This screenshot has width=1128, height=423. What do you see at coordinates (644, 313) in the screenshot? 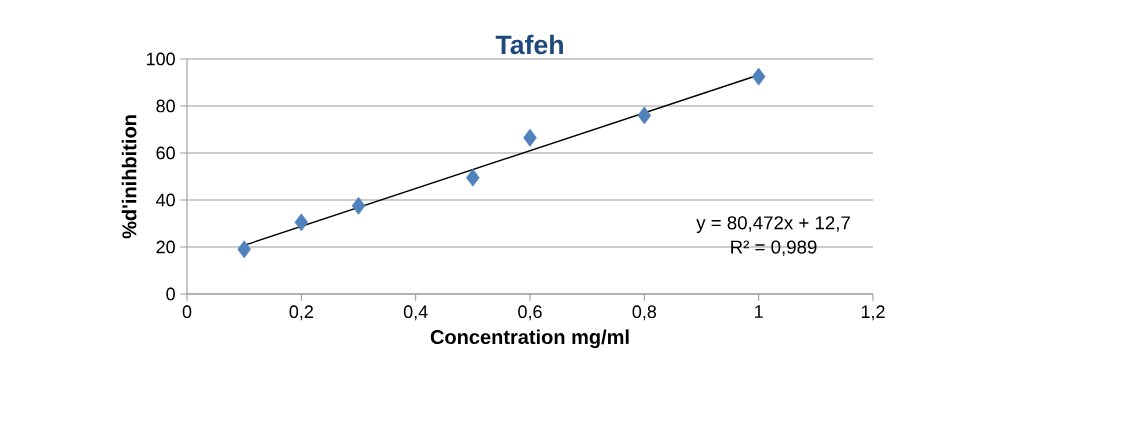
I see `x-tick-label: 0,8` at bounding box center [644, 313].